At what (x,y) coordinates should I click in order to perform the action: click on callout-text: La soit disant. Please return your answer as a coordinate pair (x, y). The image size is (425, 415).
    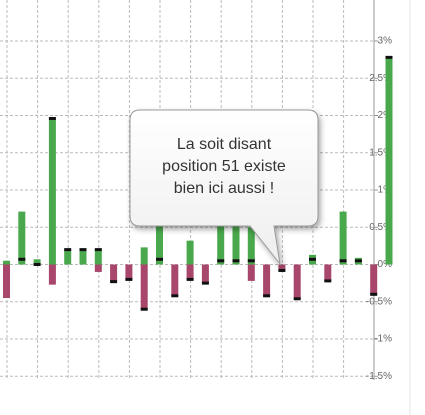
    Looking at the image, I should click on (224, 144).